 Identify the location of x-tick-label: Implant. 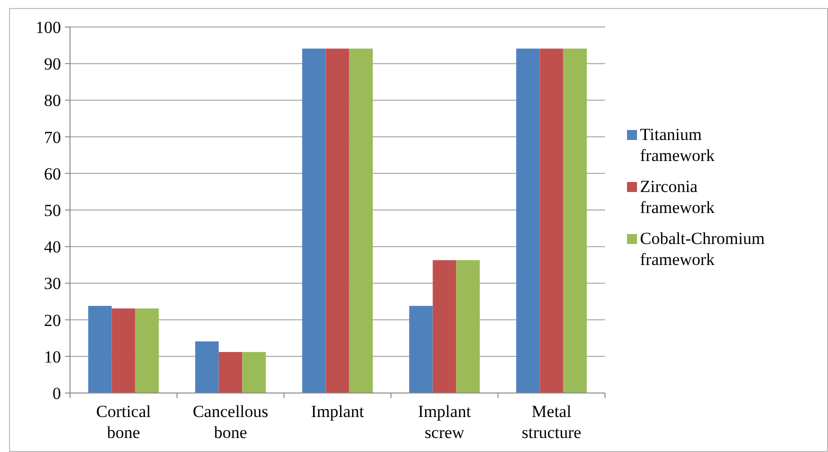
(337, 411).